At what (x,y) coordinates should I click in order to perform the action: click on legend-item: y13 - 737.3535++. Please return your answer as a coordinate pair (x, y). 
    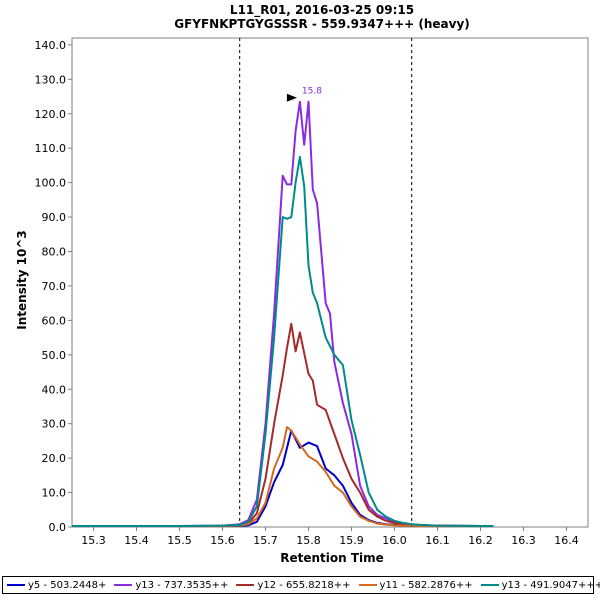
    Looking at the image, I should click on (171, 585).